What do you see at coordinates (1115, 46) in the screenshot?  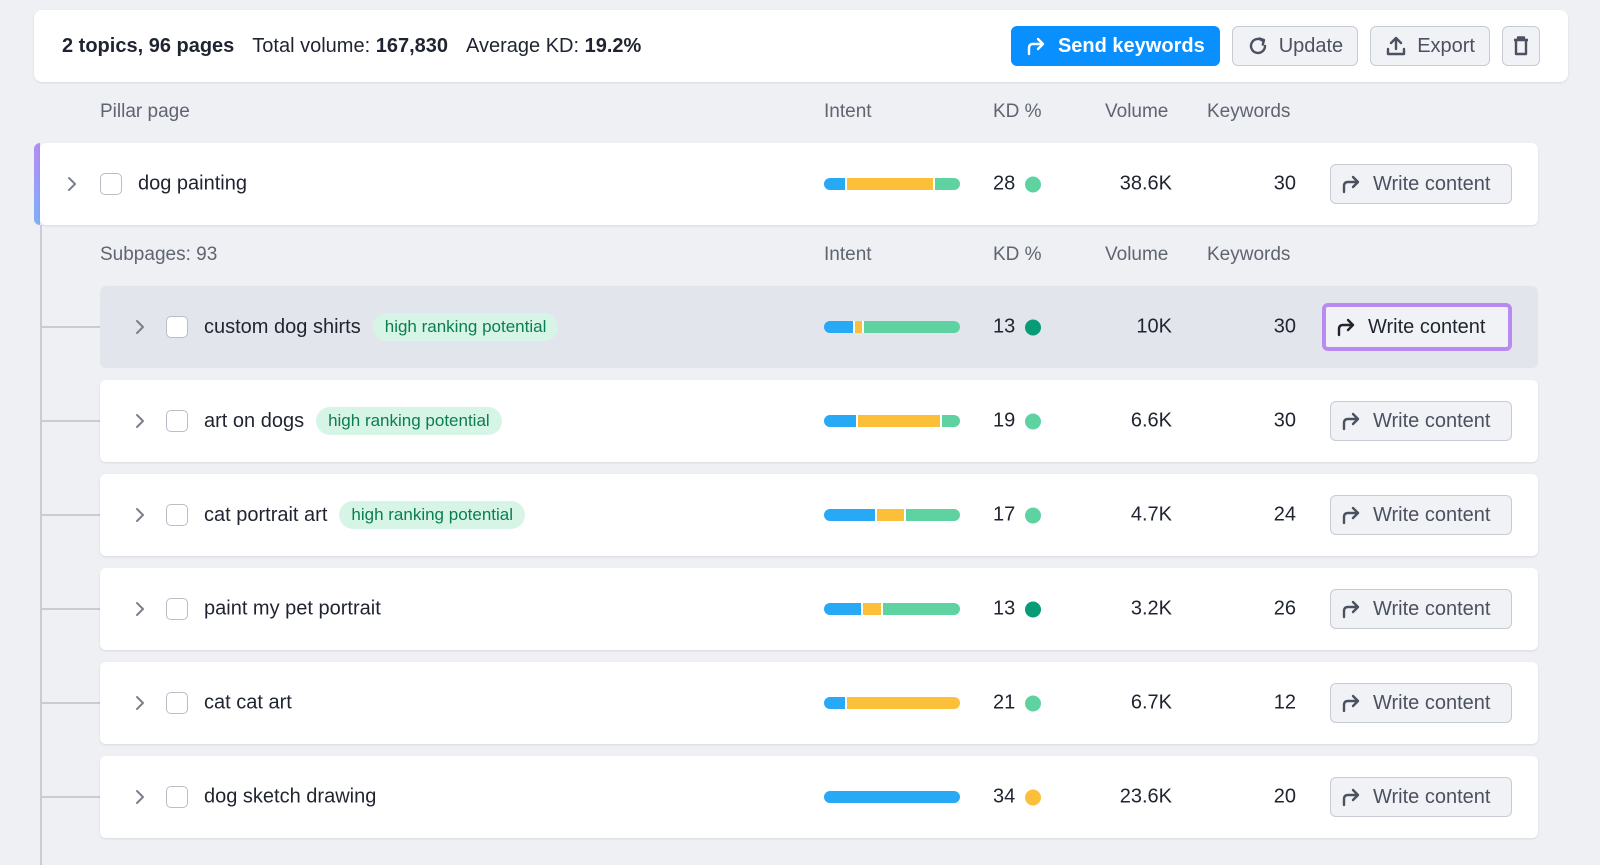 I see `send-keywords-button: Send keywords` at bounding box center [1115, 46].